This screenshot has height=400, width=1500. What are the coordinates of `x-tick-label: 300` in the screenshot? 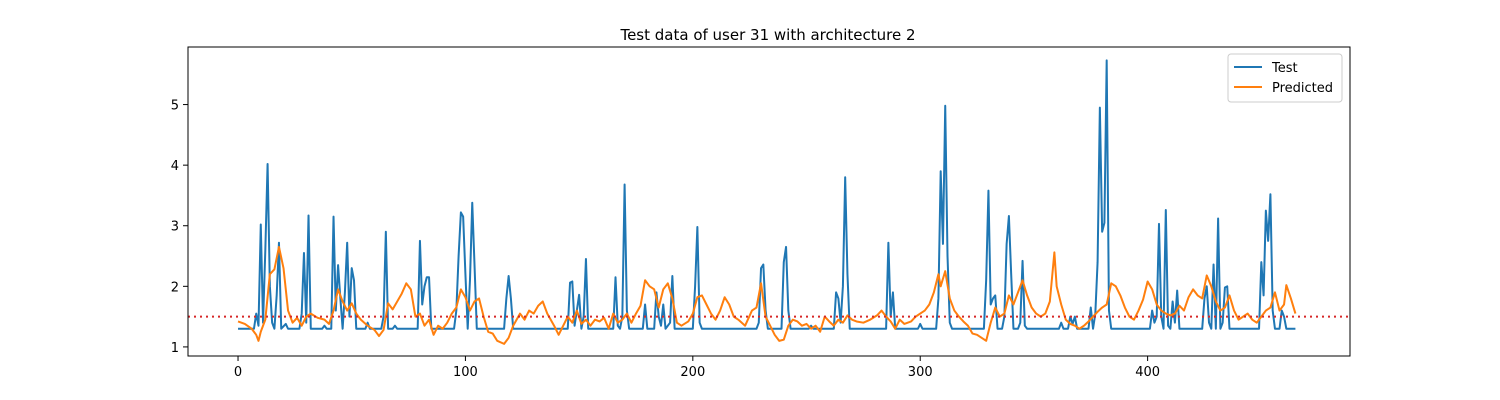 It's located at (920, 372).